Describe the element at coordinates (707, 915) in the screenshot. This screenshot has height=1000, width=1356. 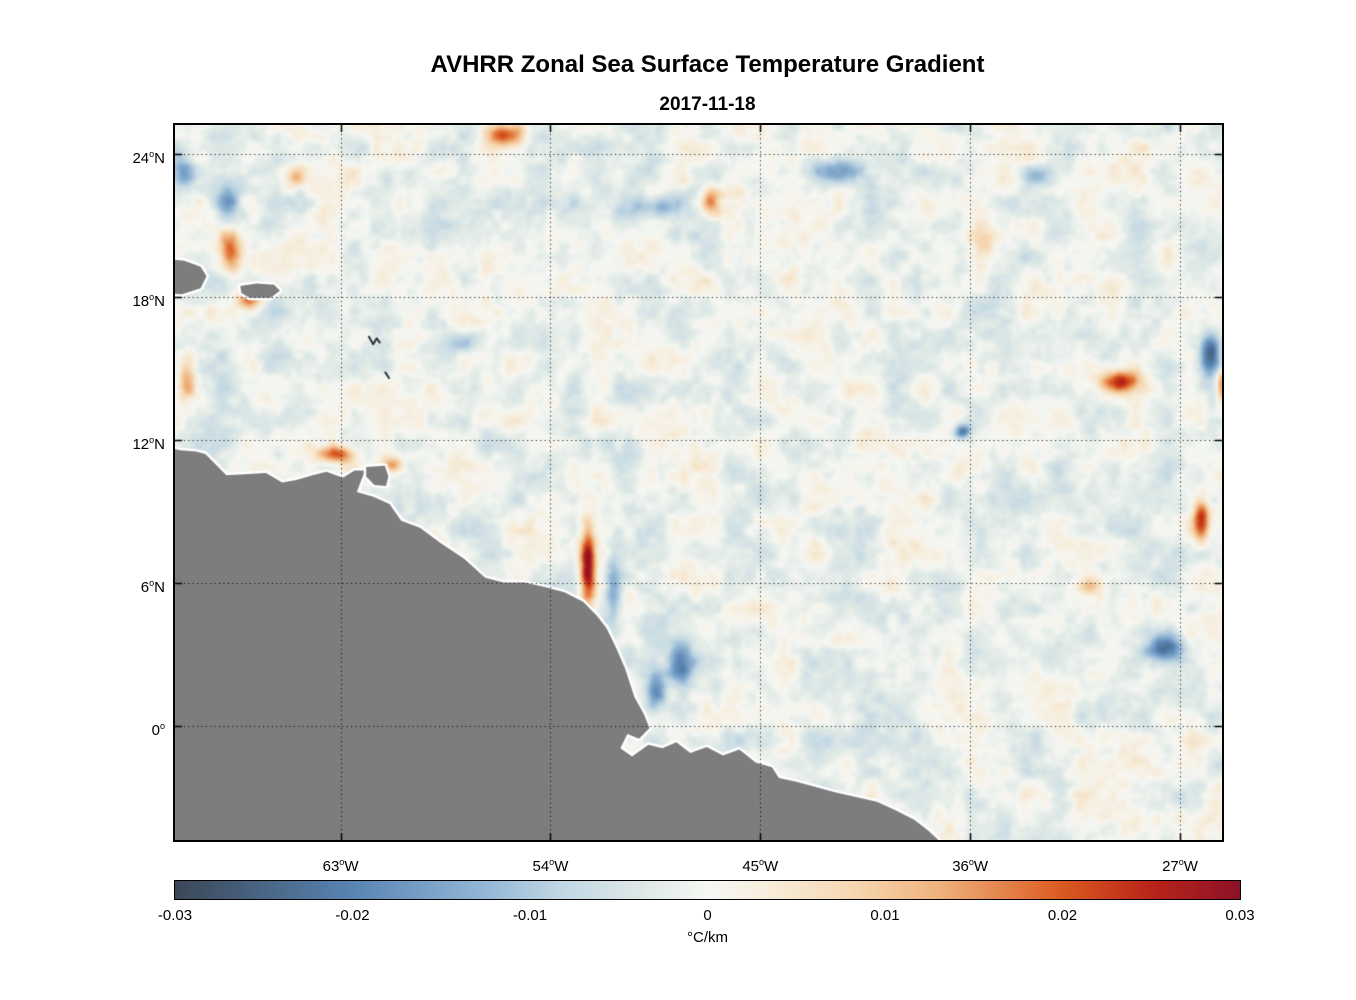
I see `colorbar-tick-label: 0` at that location.